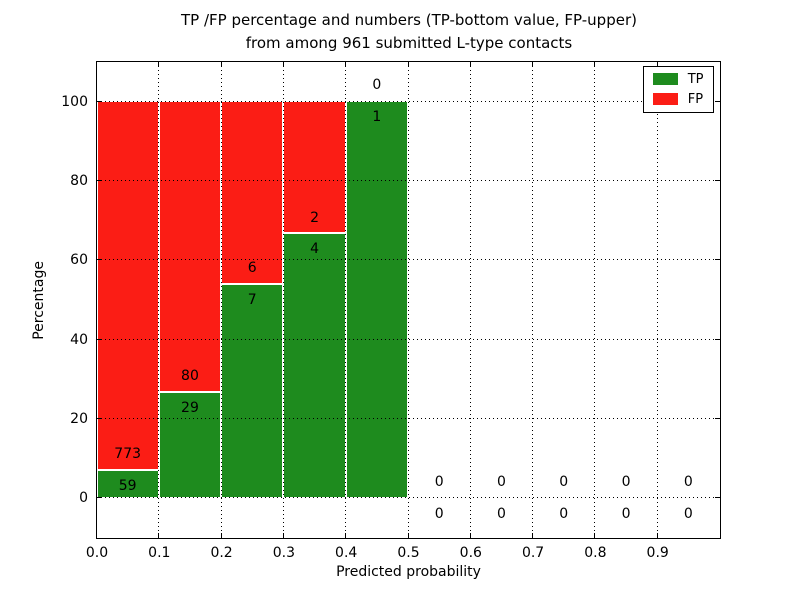 The height and width of the screenshot is (600, 800). Describe the element at coordinates (470, 553) in the screenshot. I see `x-tick-label: 0.6` at that location.